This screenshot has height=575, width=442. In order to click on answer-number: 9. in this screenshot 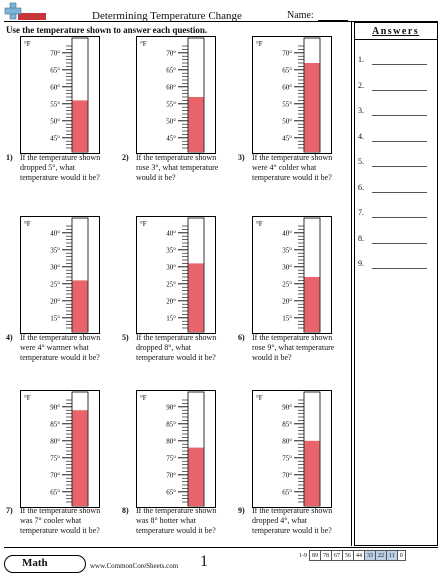, I will do `click(361, 263)`.